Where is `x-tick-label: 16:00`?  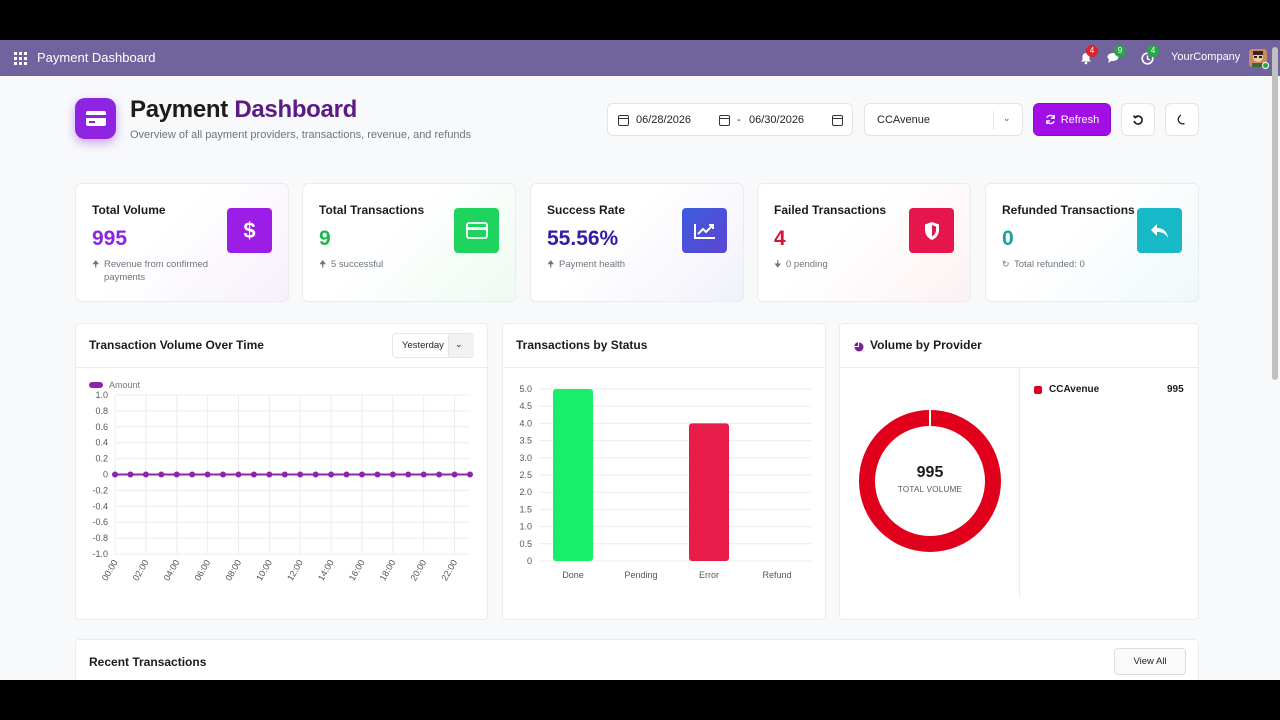 x-tick-label: 16:00 is located at coordinates (357, 570).